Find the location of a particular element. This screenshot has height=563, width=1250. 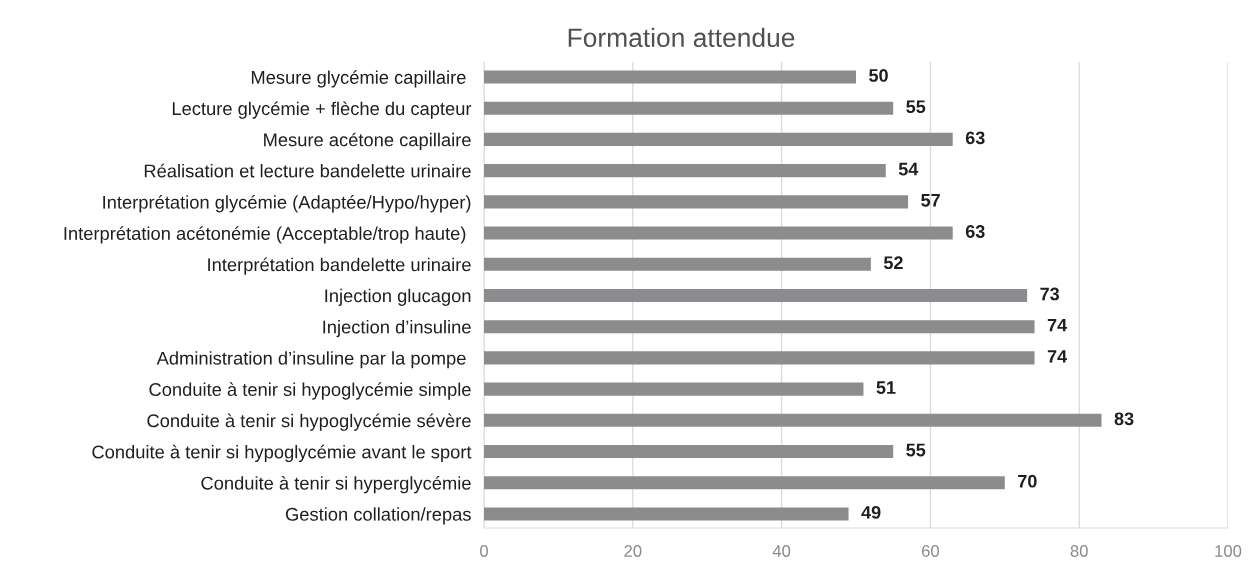

y-tick-label: Gestion collation/repas is located at coordinates (378, 516).